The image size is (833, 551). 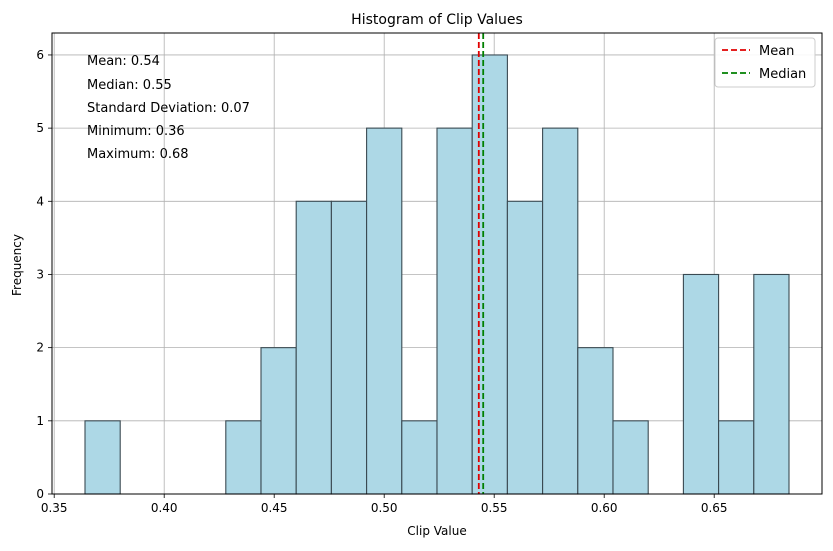 I want to click on y-tick-label: 0, so click(x=40, y=494).